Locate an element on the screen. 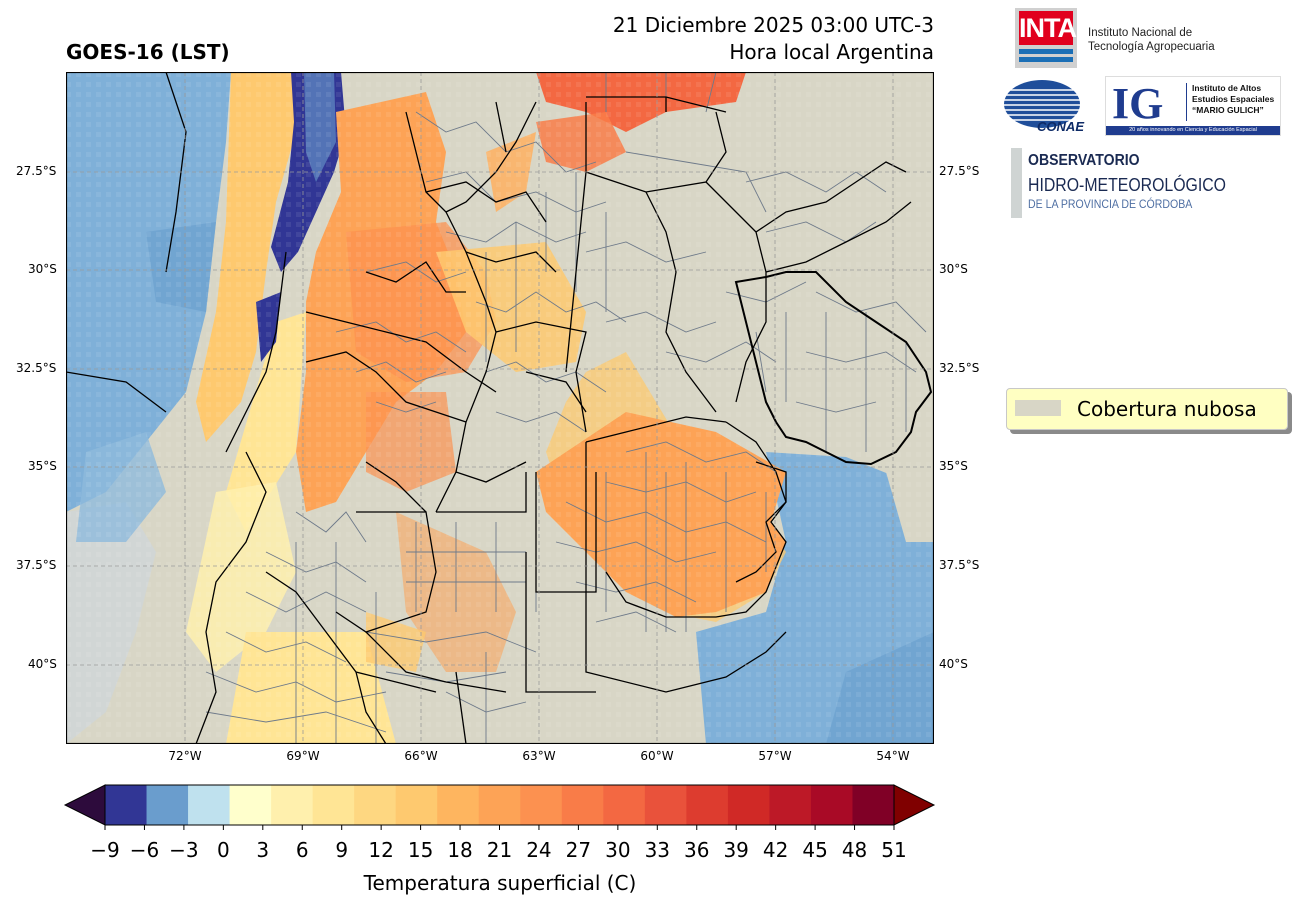 This screenshot has height=911, width=1301. colorbar-tick-marks is located at coordinates (499, 827).